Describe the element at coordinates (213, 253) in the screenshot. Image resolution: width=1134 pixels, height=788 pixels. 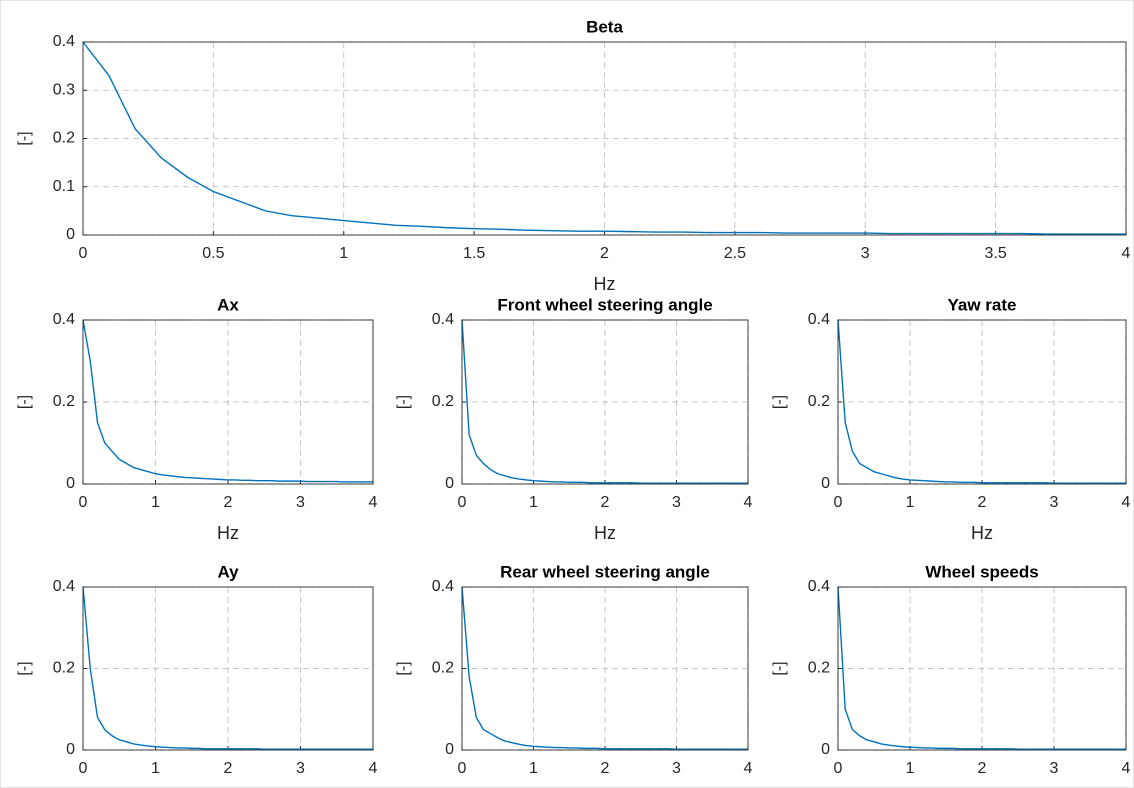
I see `x-tick-label: 0.5` at that location.